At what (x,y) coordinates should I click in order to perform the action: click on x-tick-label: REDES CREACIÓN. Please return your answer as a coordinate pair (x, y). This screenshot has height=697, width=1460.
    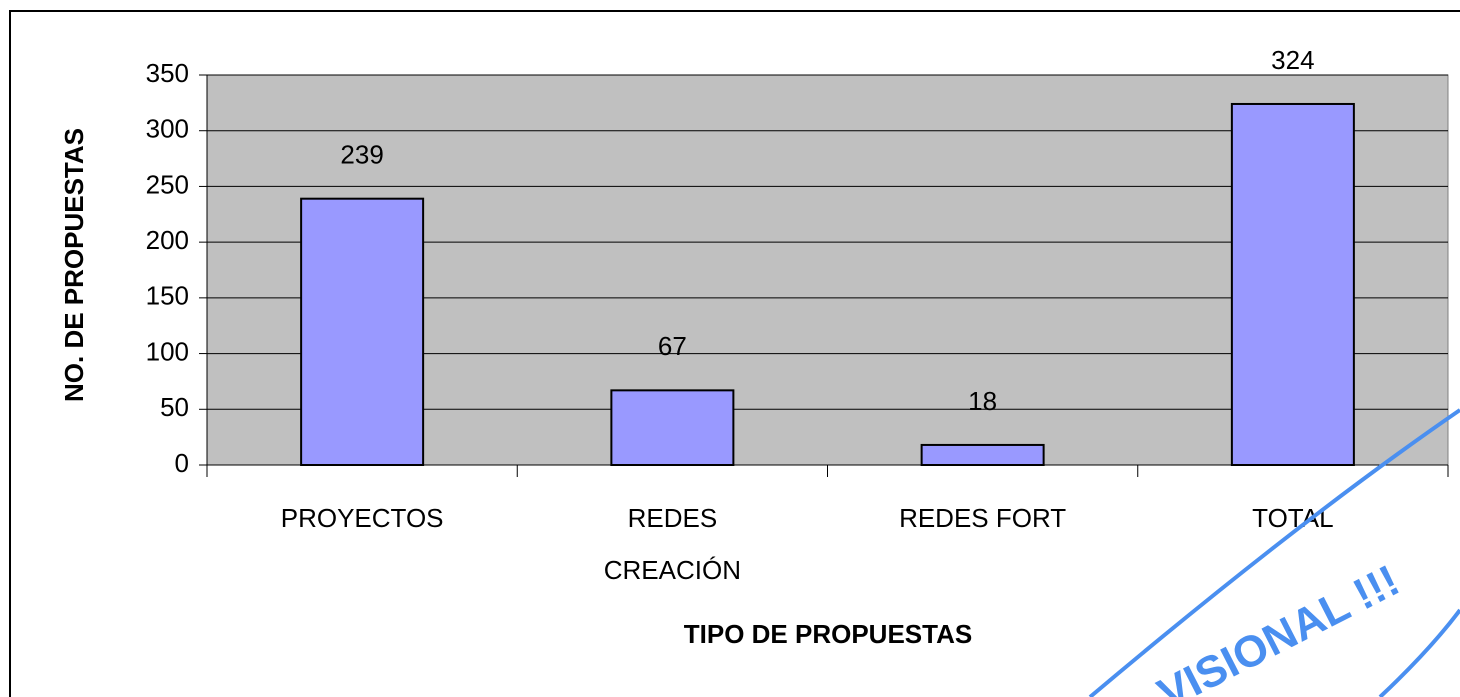
    Looking at the image, I should click on (672, 544).